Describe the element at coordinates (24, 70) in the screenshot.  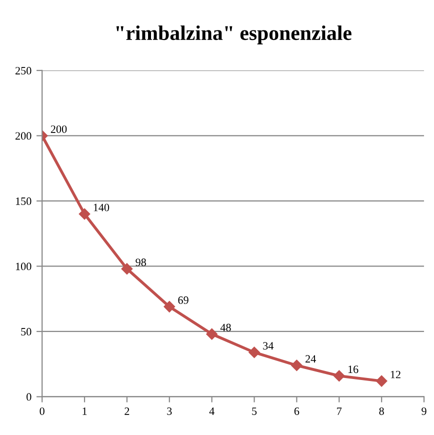
I see `y-tick-label: 250` at that location.